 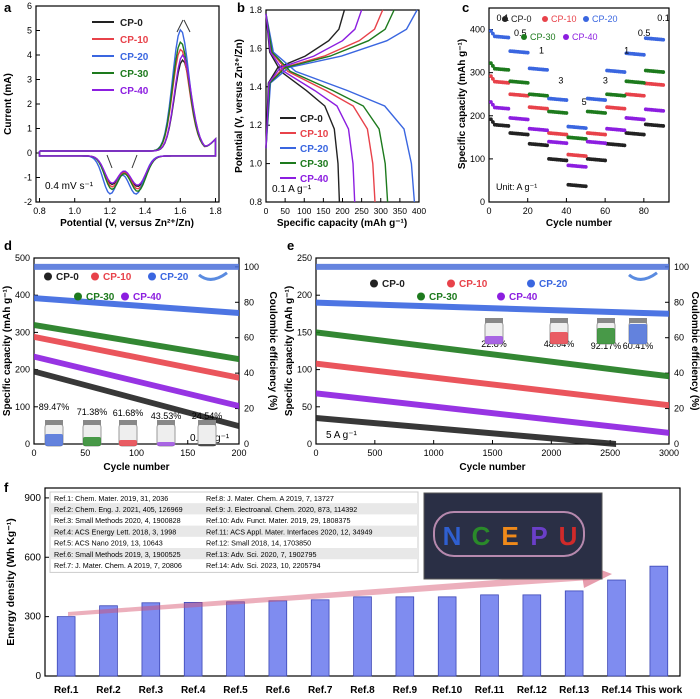 What do you see at coordinates (568, 536) in the screenshot?
I see `photo-letter: U` at bounding box center [568, 536].